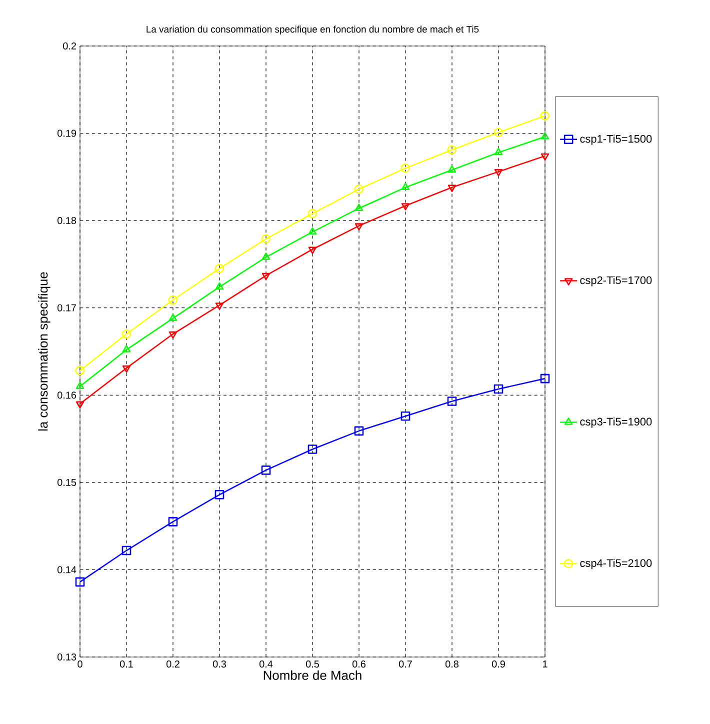 This screenshot has width=710, height=724. I want to click on y-tick-label: 0.15, so click(66, 482).